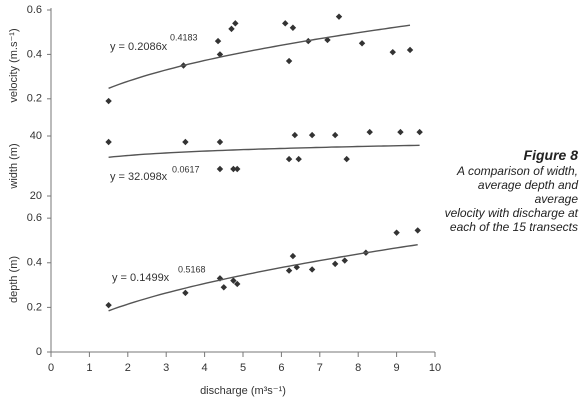 Image resolution: width=580 pixels, height=403 pixels. What do you see at coordinates (141, 278) in the screenshot?
I see `fit-equation: y = 0.1499x` at bounding box center [141, 278].